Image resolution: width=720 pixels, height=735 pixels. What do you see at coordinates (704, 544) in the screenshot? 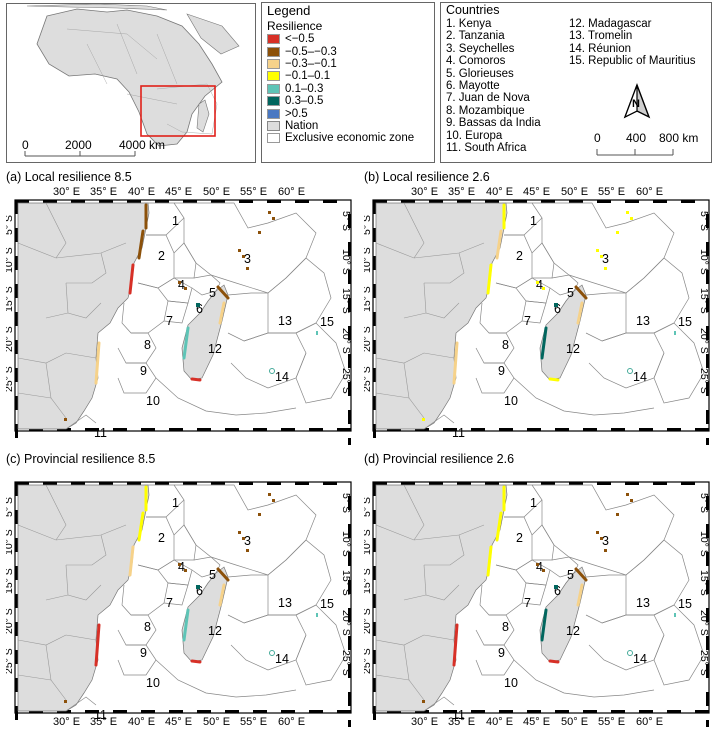
I see `lat-label-right: 10° S` at bounding box center [704, 544].